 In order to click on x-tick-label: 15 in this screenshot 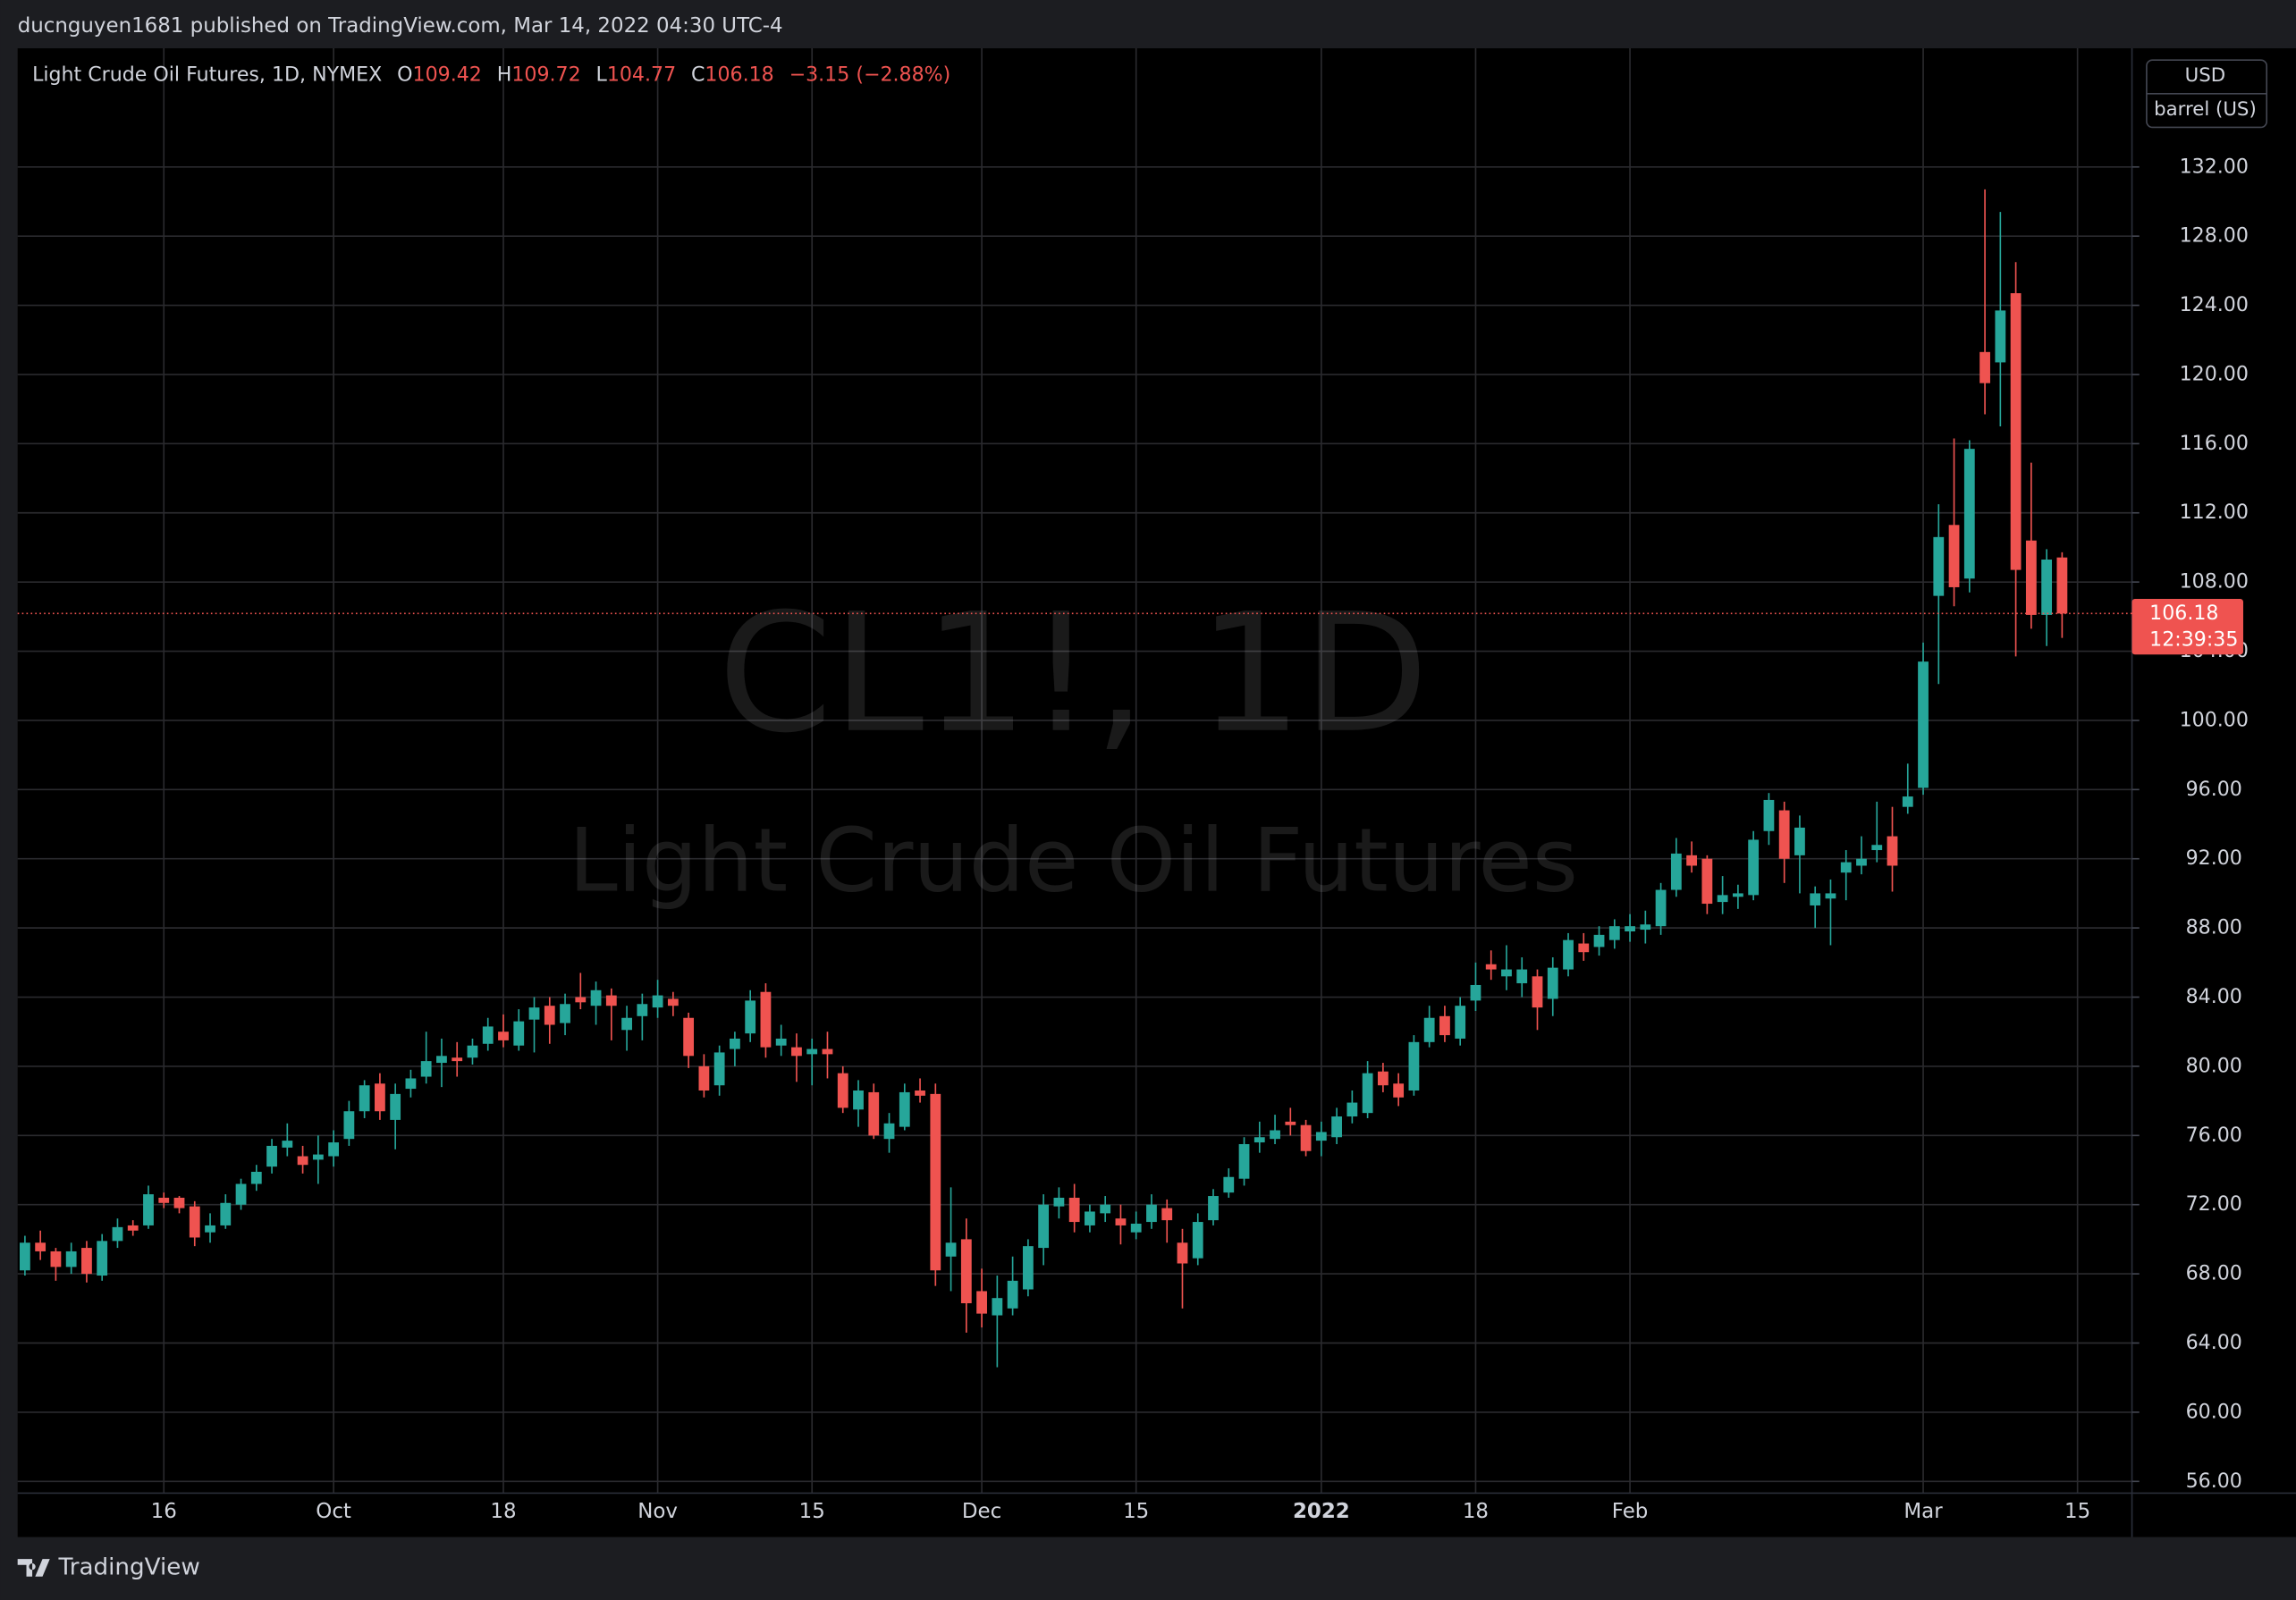, I will do `click(812, 1511)`.